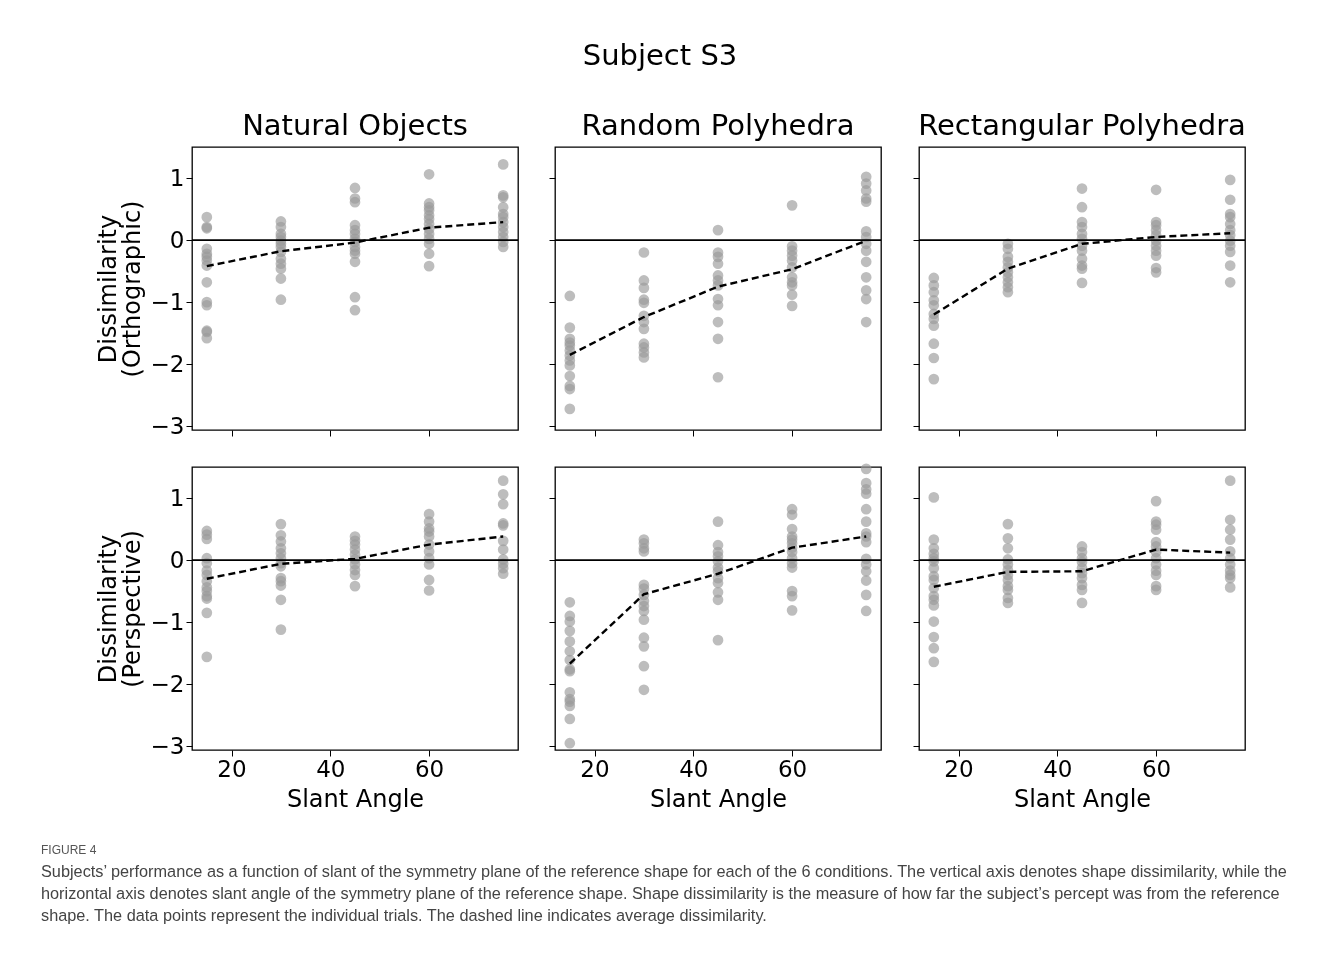 The height and width of the screenshot is (956, 1320). What do you see at coordinates (718, 125) in the screenshot?
I see `chart-title: Random Polyhedra` at bounding box center [718, 125].